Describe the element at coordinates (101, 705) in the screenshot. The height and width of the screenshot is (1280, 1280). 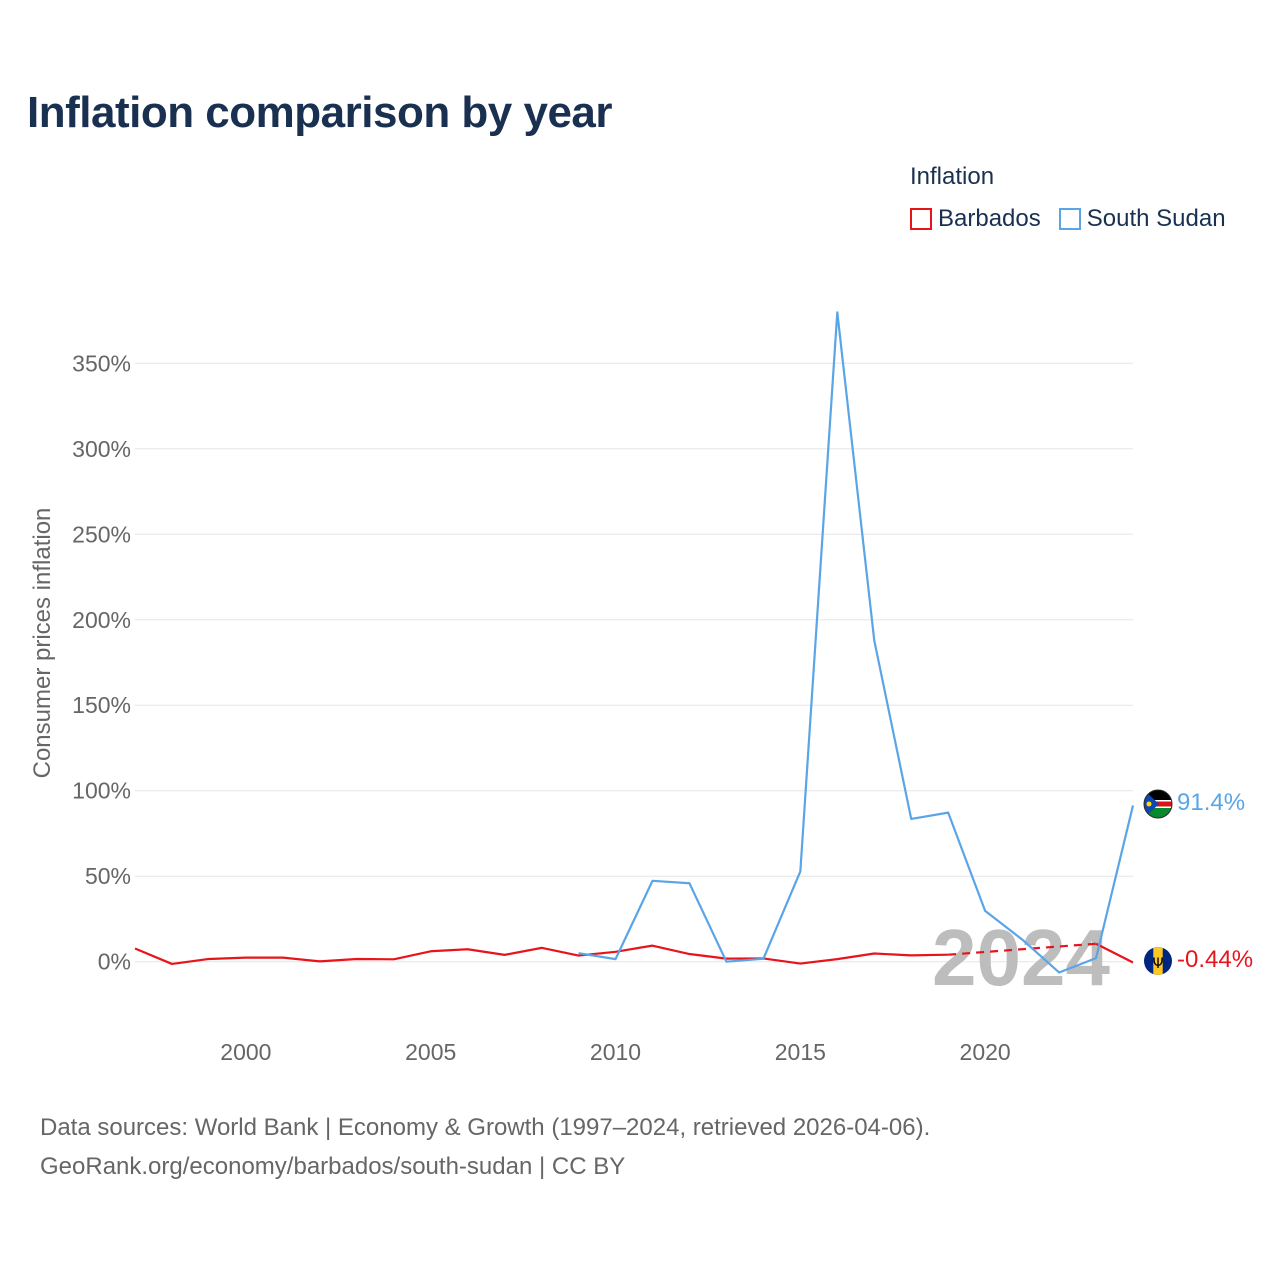
I see `y-tick-label-150: 150%` at that location.